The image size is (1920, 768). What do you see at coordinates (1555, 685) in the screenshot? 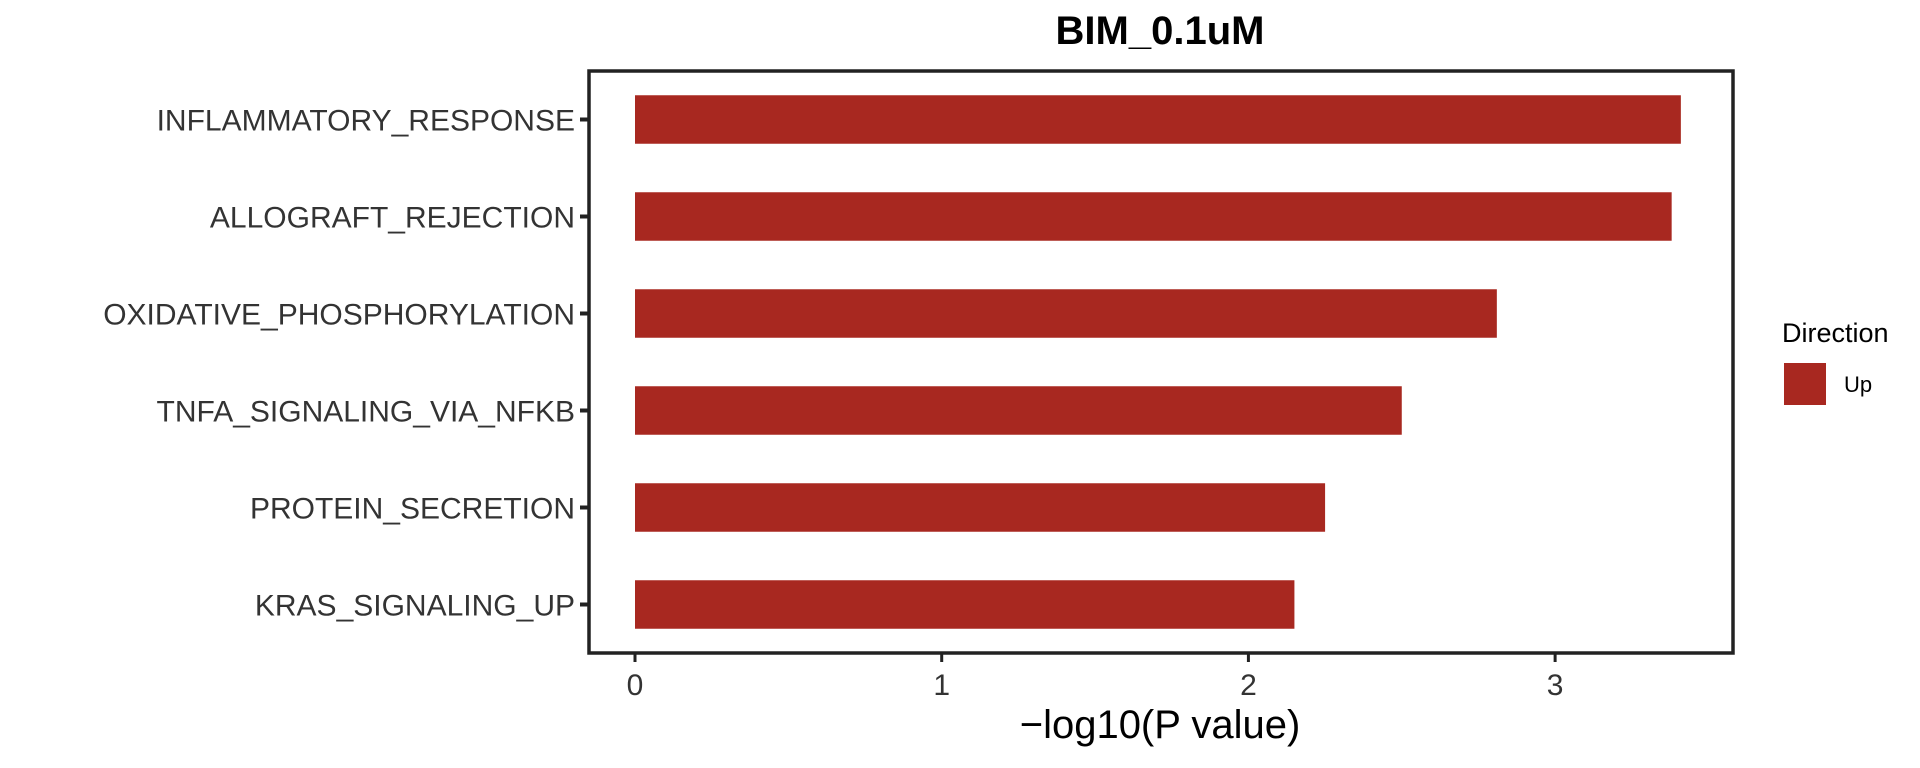
I see `x-tick-label: 3` at bounding box center [1555, 685].